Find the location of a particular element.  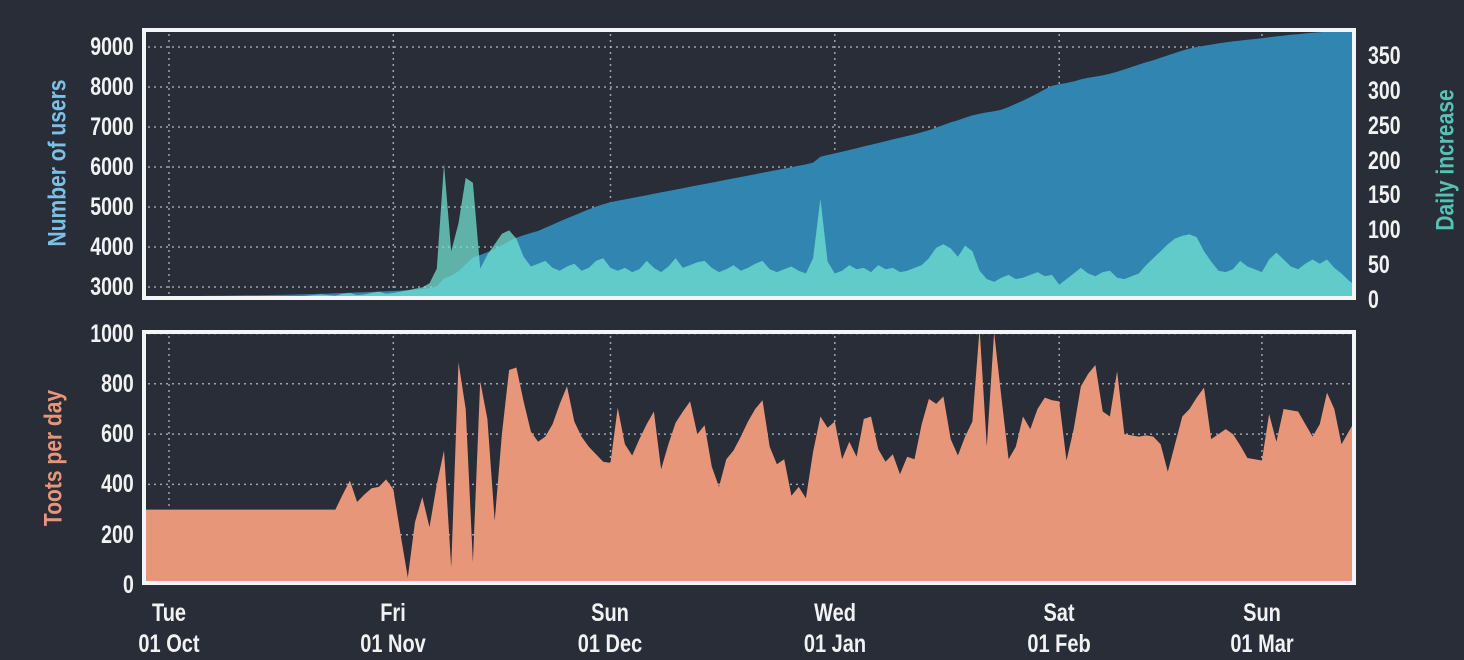

y-tick-text: 3000 is located at coordinates (112, 287).